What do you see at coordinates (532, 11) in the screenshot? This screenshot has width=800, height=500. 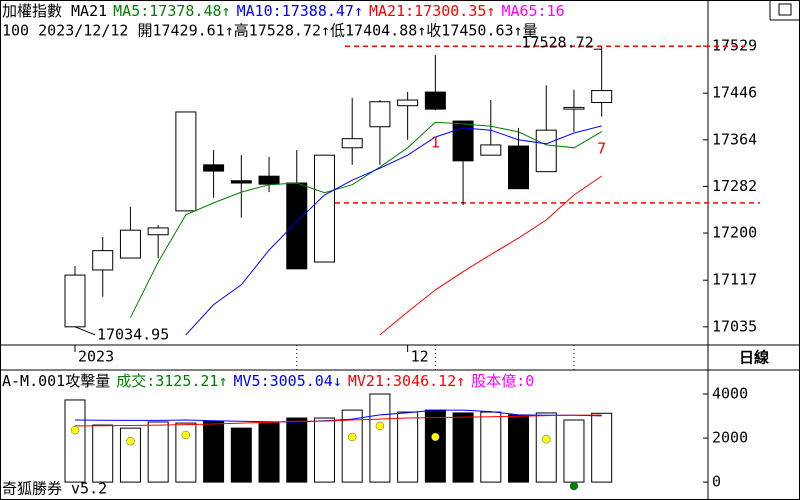 I see `header-item: MA65:16` at bounding box center [532, 11].